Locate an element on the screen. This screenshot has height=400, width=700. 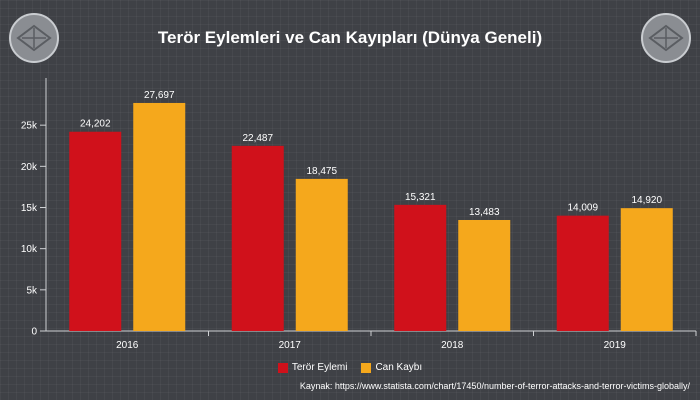
data-label: 24,202 is located at coordinates (95, 124).